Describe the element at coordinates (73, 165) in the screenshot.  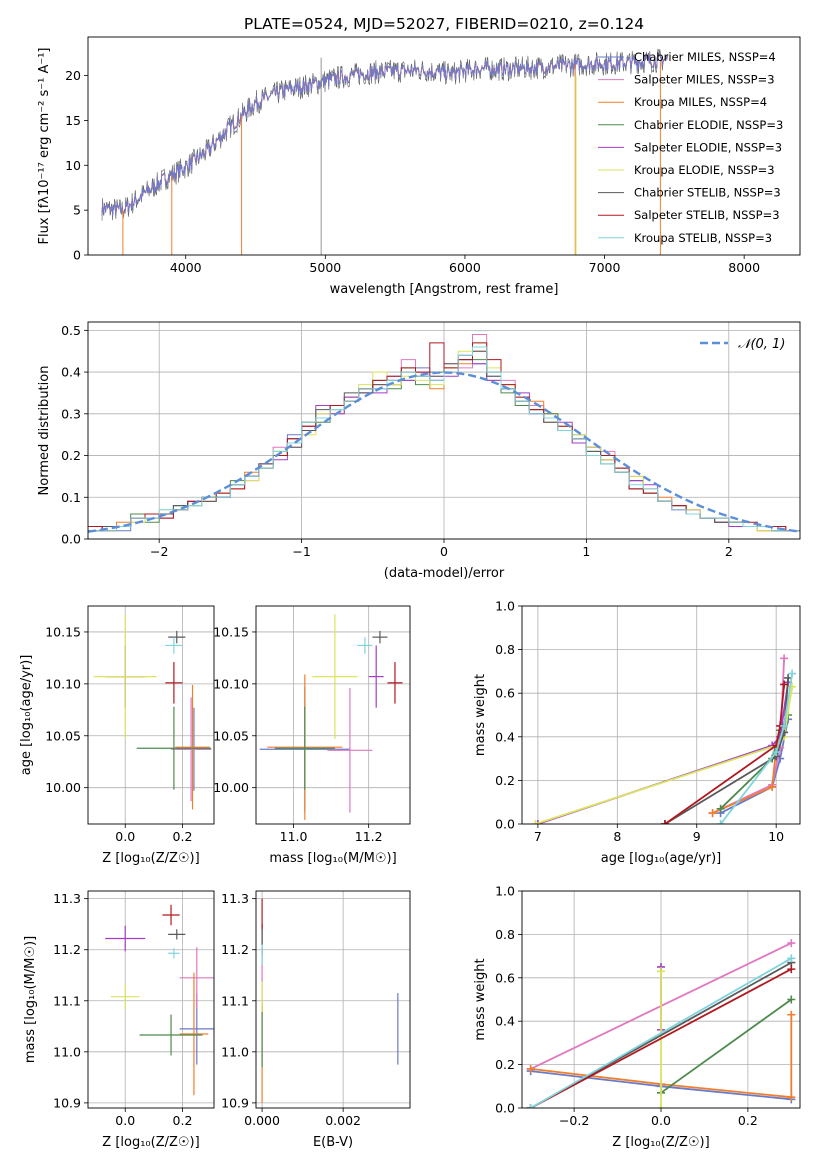
I see `y-tick-label: 10` at that location.